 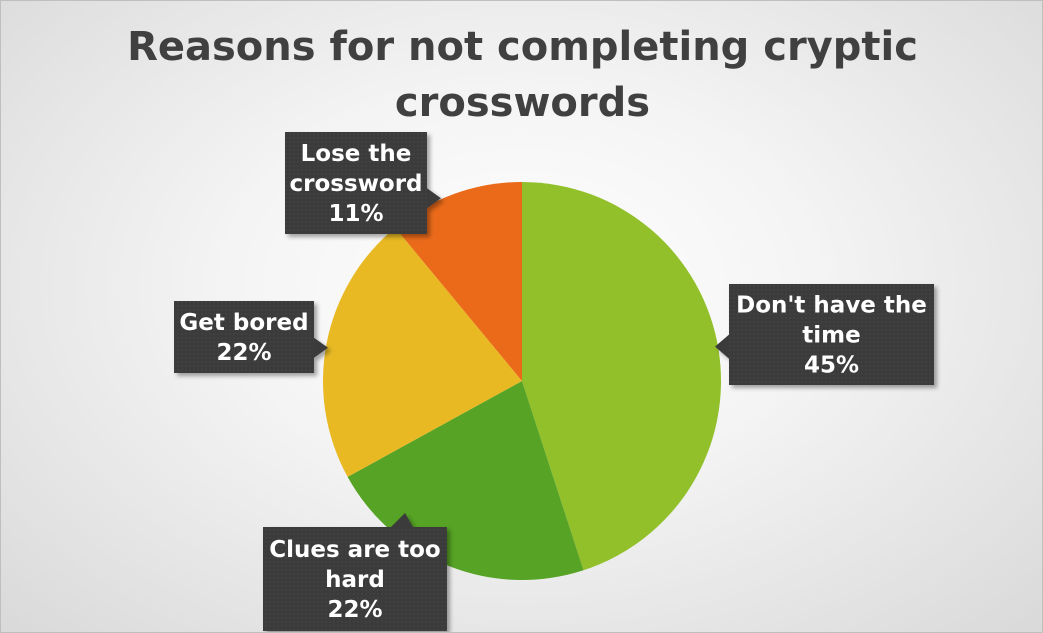 What do you see at coordinates (831, 366) in the screenshot?
I see `data-label-value: 45%` at bounding box center [831, 366].